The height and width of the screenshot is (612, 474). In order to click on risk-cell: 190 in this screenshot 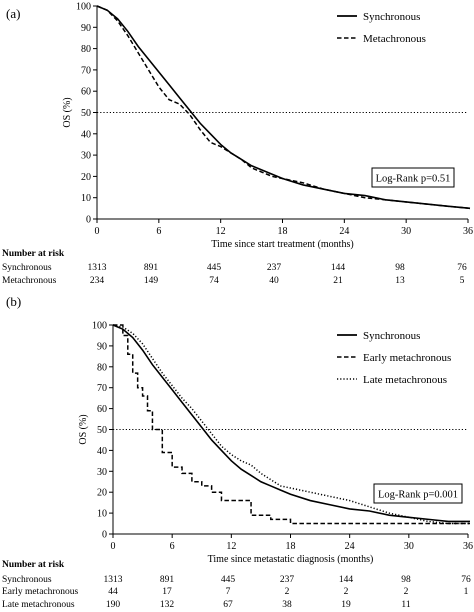, I will do `click(113, 605)`.